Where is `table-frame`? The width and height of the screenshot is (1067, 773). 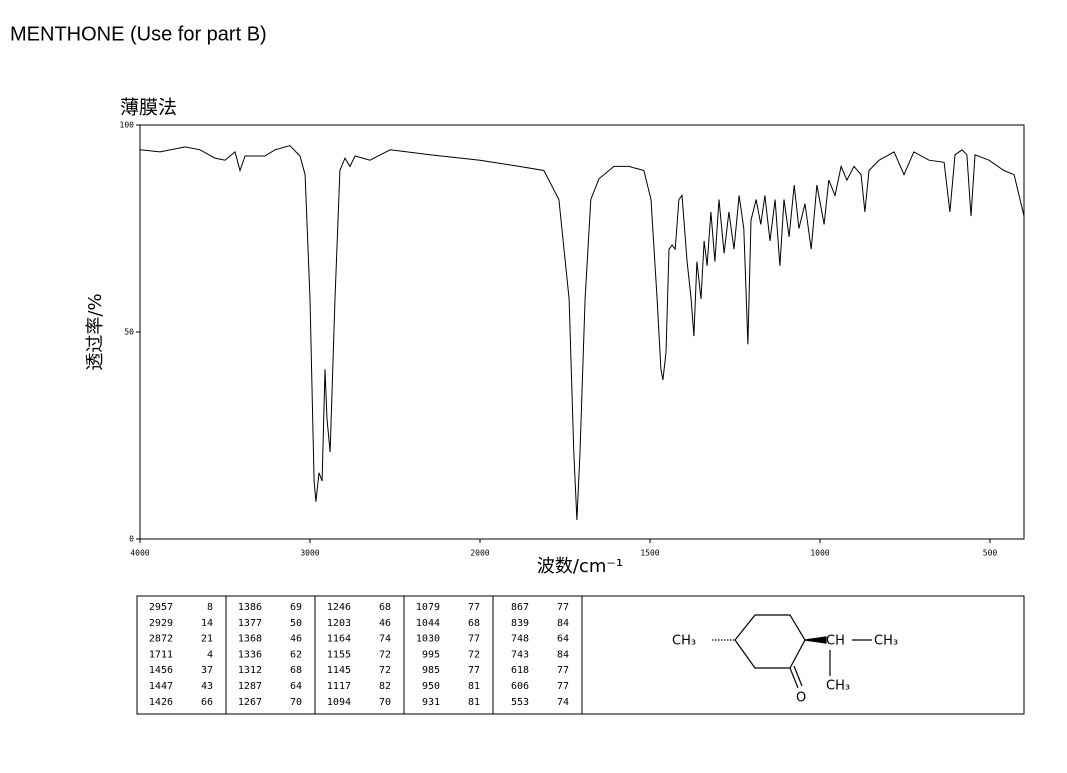 table-frame is located at coordinates (580, 655).